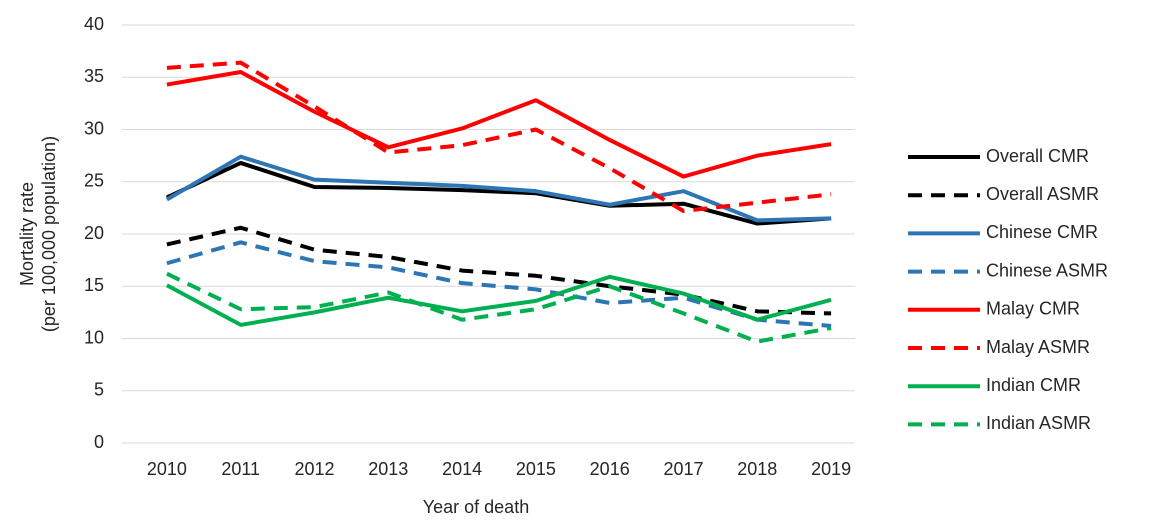 This screenshot has width=1157, height=520. Describe the element at coordinates (1033, 385) in the screenshot. I see `legend-label: Indian CMR` at that location.